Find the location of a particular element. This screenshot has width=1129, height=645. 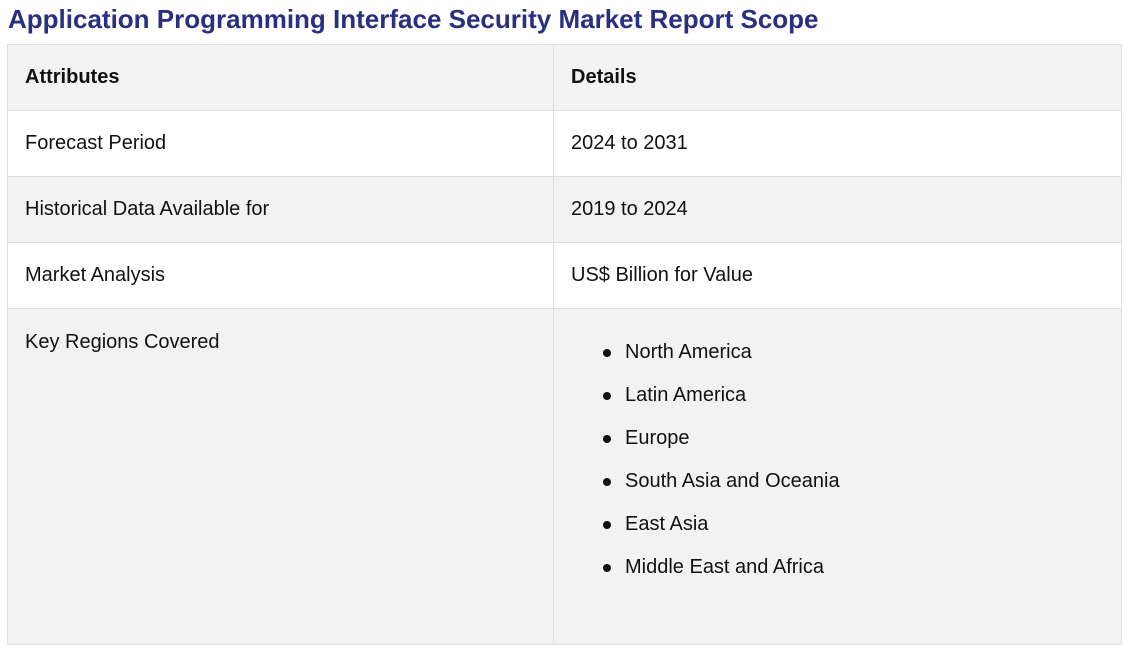

table-header-row: Attributes Details is located at coordinates (564, 77).